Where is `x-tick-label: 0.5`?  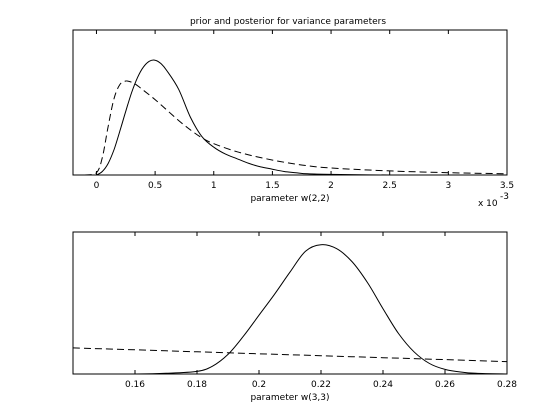
x-tick-label: 0.5 is located at coordinates (155, 186).